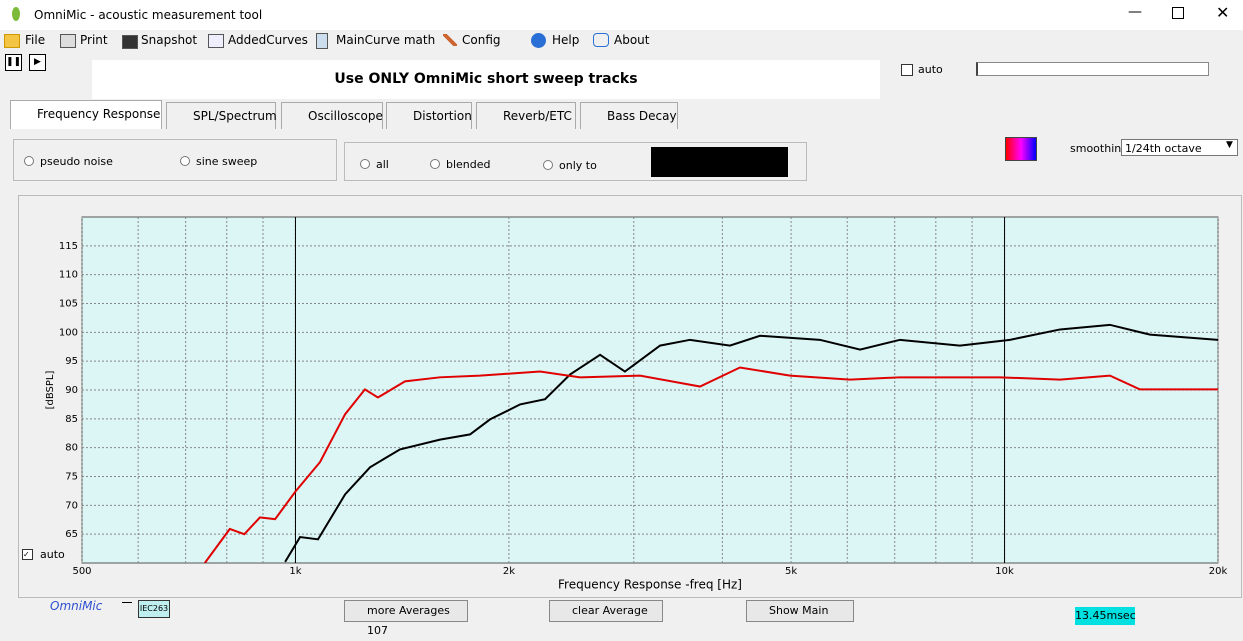  I want to click on menu-item: About, so click(632, 40).